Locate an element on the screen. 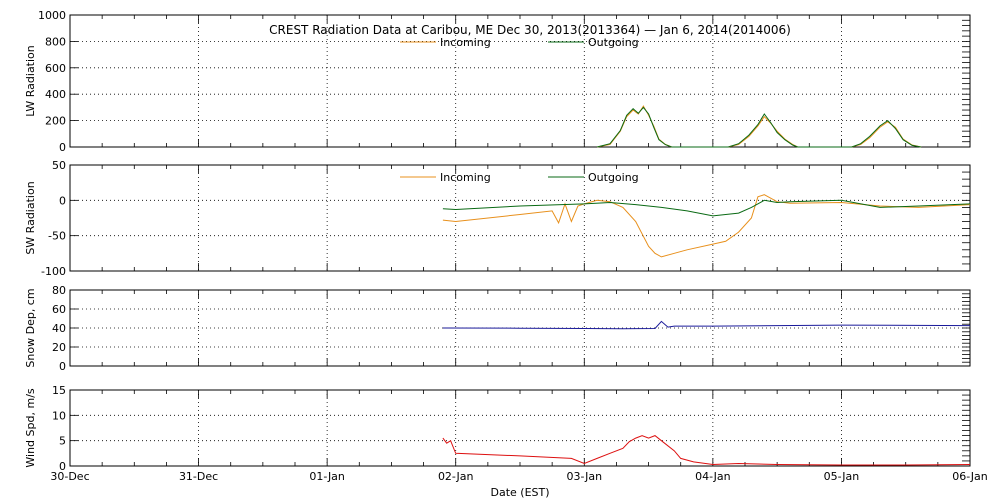 The height and width of the screenshot is (500, 1000). panel-2-legend-2-label: Outgoing is located at coordinates (613, 177).